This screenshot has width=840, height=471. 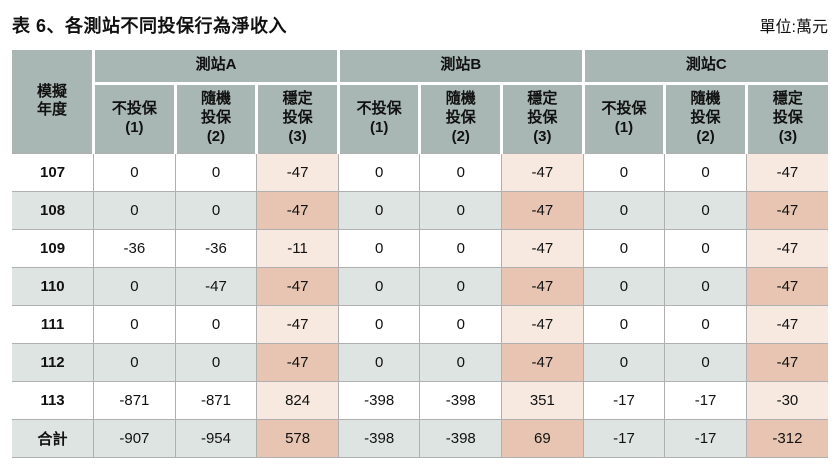 I want to click on value-cell: -954, so click(x=216, y=438).